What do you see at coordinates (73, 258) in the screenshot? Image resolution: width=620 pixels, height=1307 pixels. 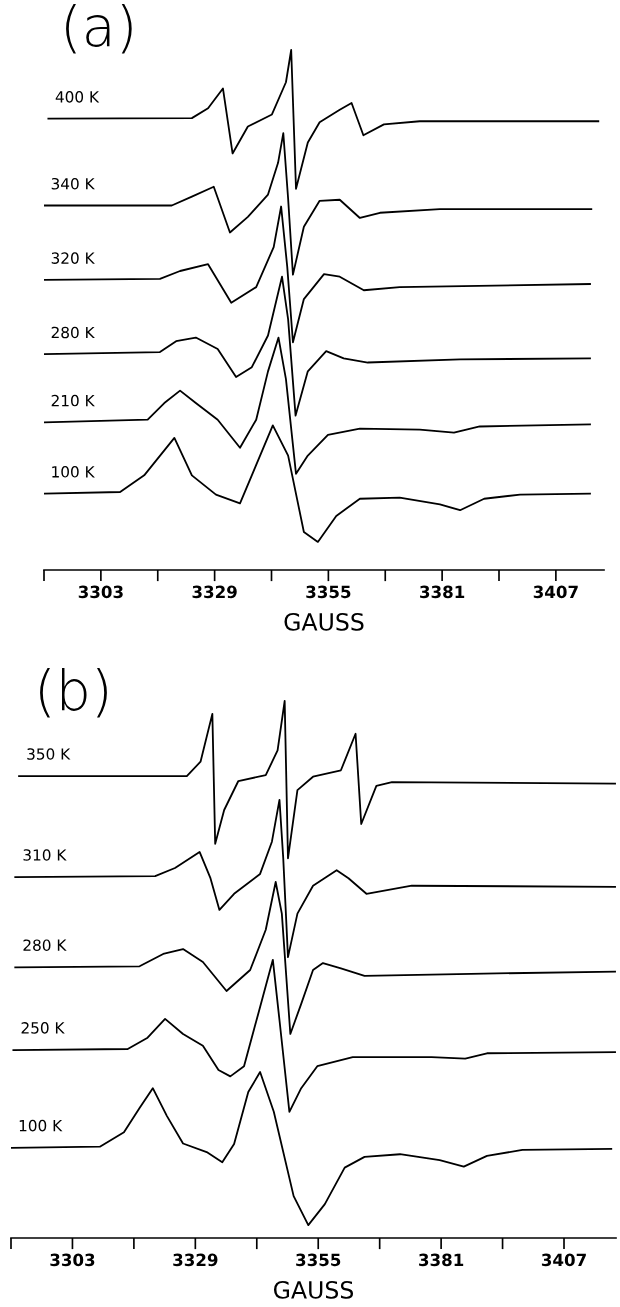 I see `series-label: 320 K` at bounding box center [73, 258].